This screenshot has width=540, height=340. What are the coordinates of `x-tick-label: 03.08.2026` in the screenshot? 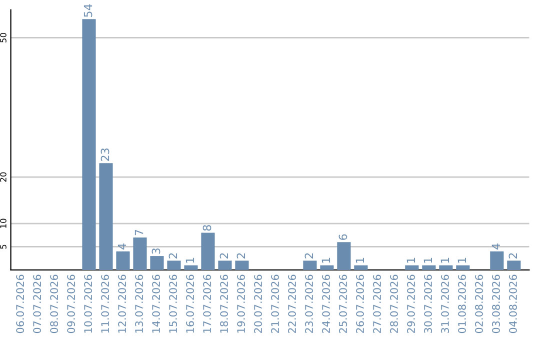 It's located at (496, 304).